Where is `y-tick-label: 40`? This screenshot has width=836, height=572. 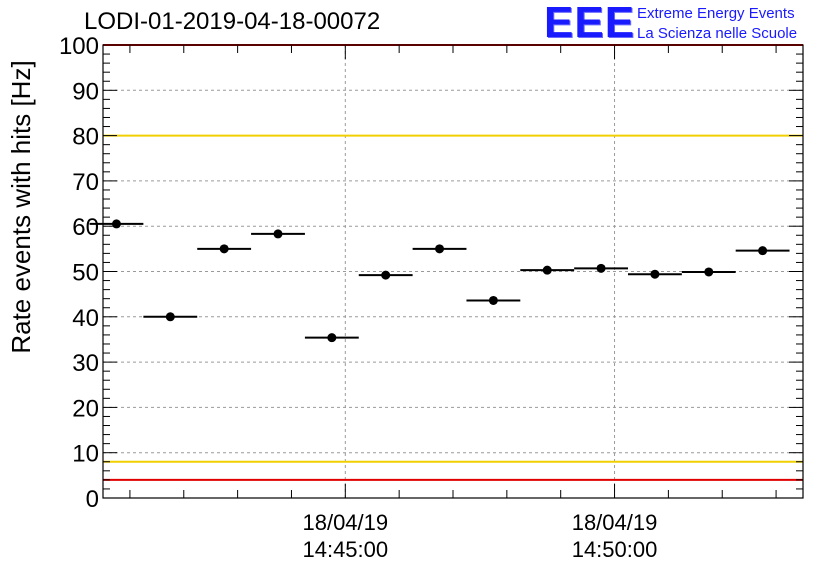
y-tick-label: 40 is located at coordinates (85, 318).